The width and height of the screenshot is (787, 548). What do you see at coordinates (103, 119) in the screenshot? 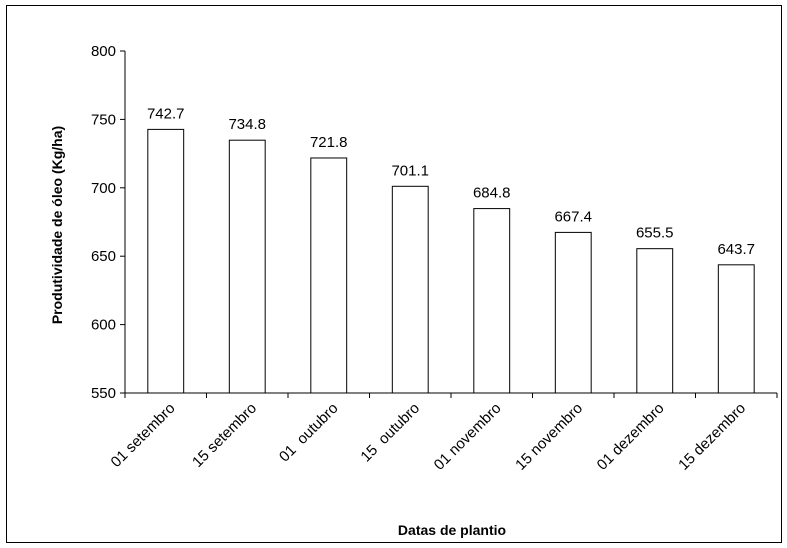
I see `y-tick-label: 750` at bounding box center [103, 119].